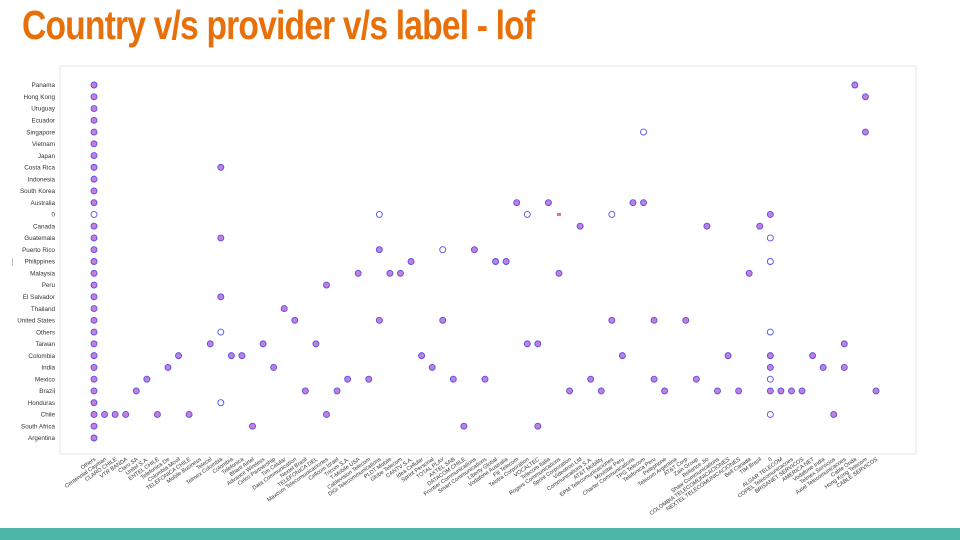  I want to click on y-tick-label-ecuador: Ecuador, so click(43, 121).